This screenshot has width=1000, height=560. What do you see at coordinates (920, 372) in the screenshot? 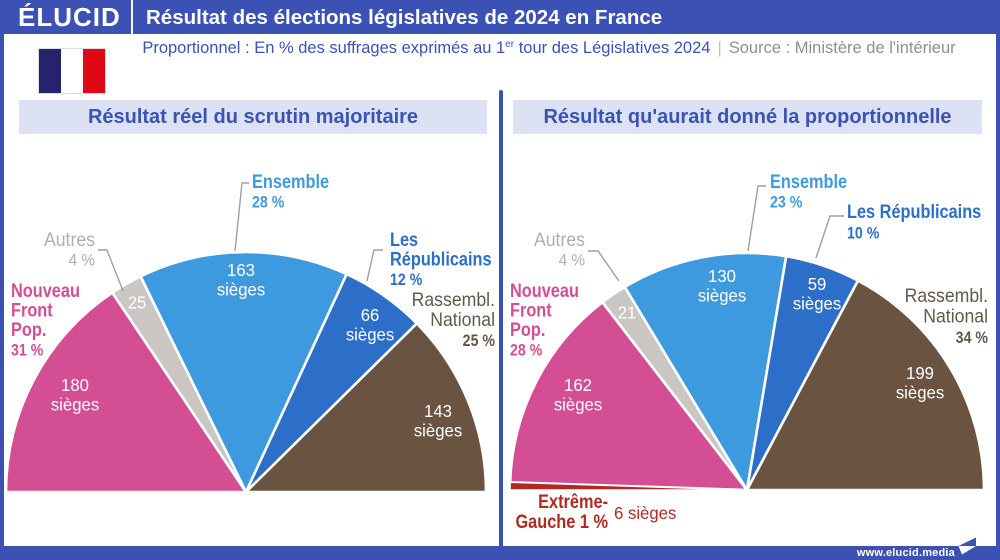
I see `seat-count-rassembl-national: 199` at bounding box center [920, 372].